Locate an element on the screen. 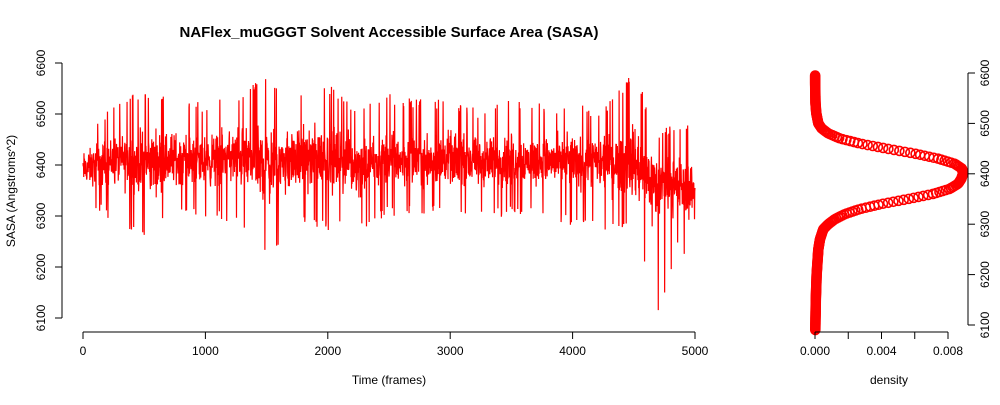 The width and height of the screenshot is (1000, 405). x-ticks: 0 1000 2000 3000 4000 5000 is located at coordinates (394, 345).